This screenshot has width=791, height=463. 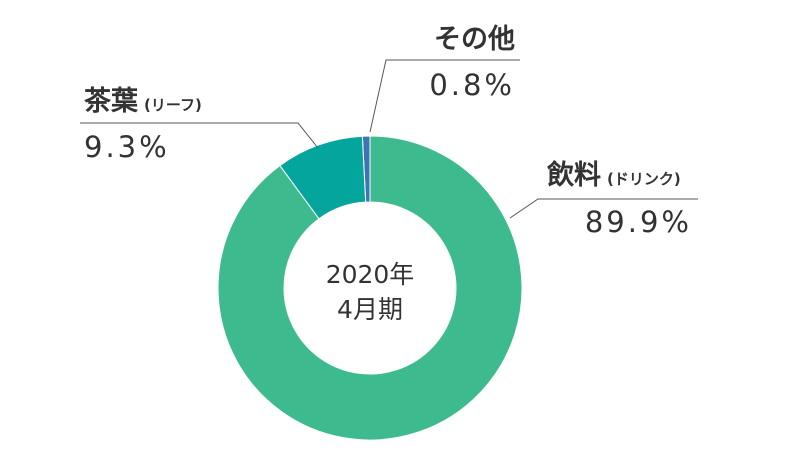 I want to click on leader-line-other, so click(x=444, y=96).